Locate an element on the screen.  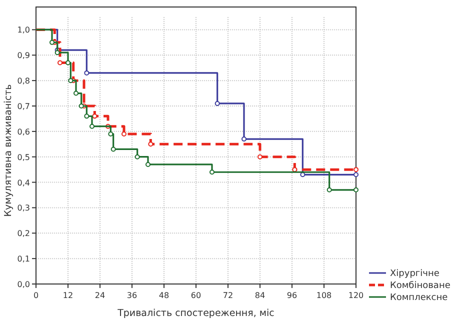
y-tick-label: 0,8 is located at coordinates (23, 81).